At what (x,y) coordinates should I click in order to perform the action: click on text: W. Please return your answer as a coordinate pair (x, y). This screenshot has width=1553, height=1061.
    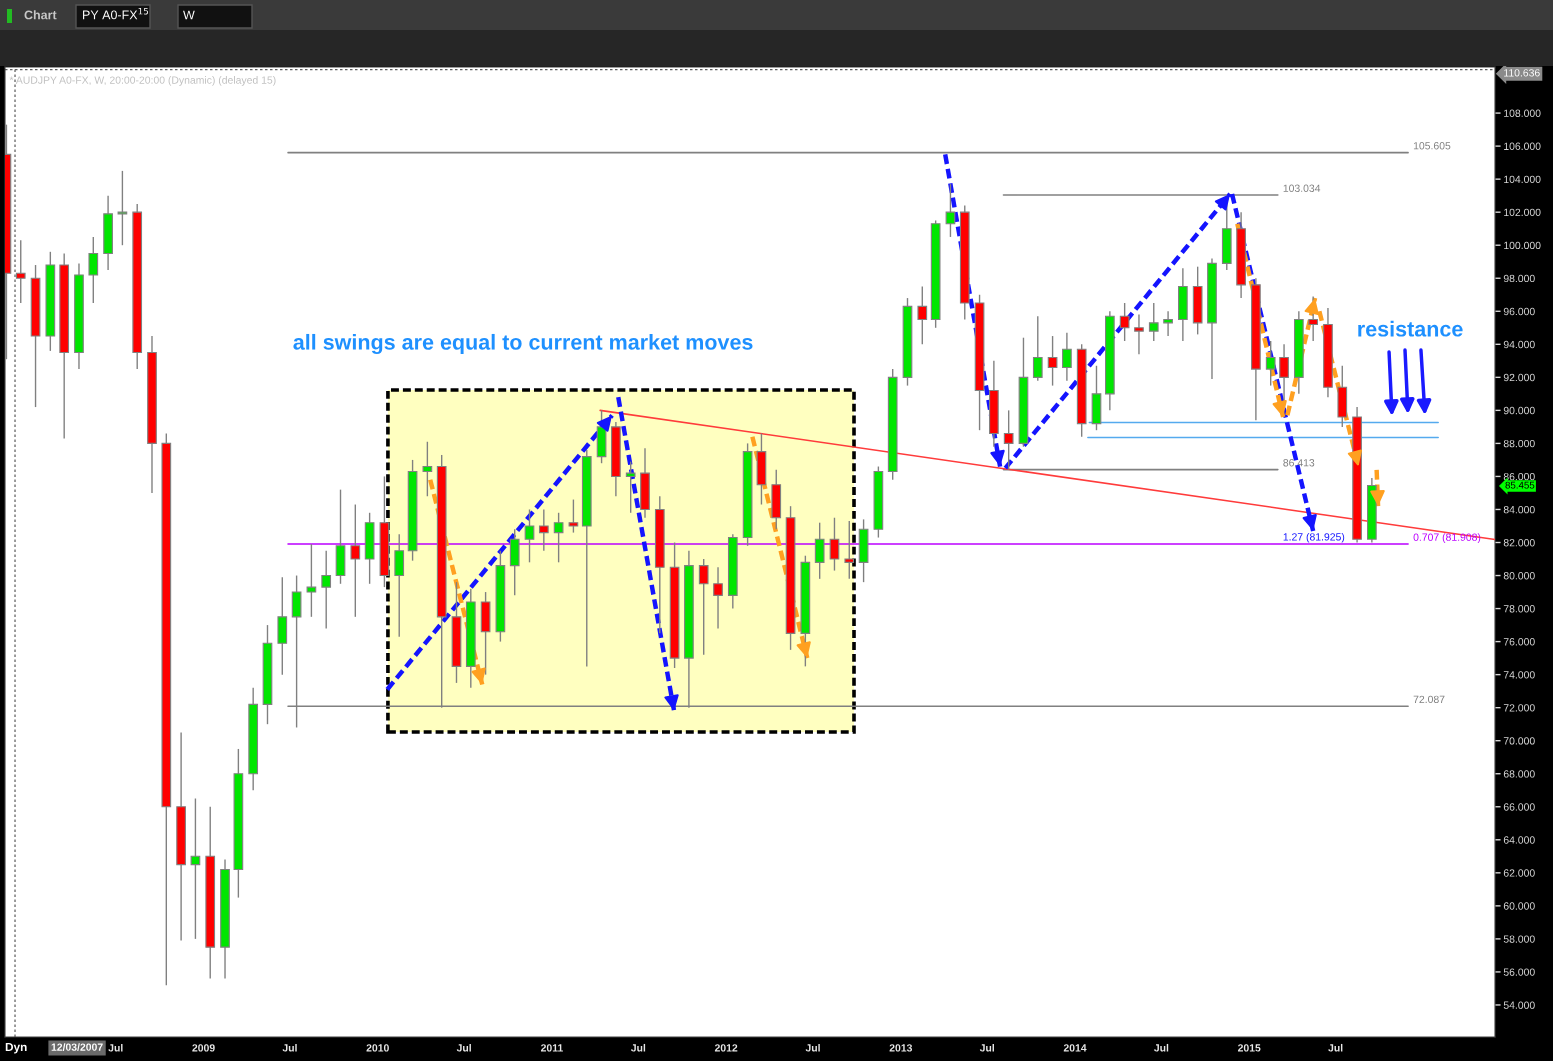
    Looking at the image, I should click on (189, 15).